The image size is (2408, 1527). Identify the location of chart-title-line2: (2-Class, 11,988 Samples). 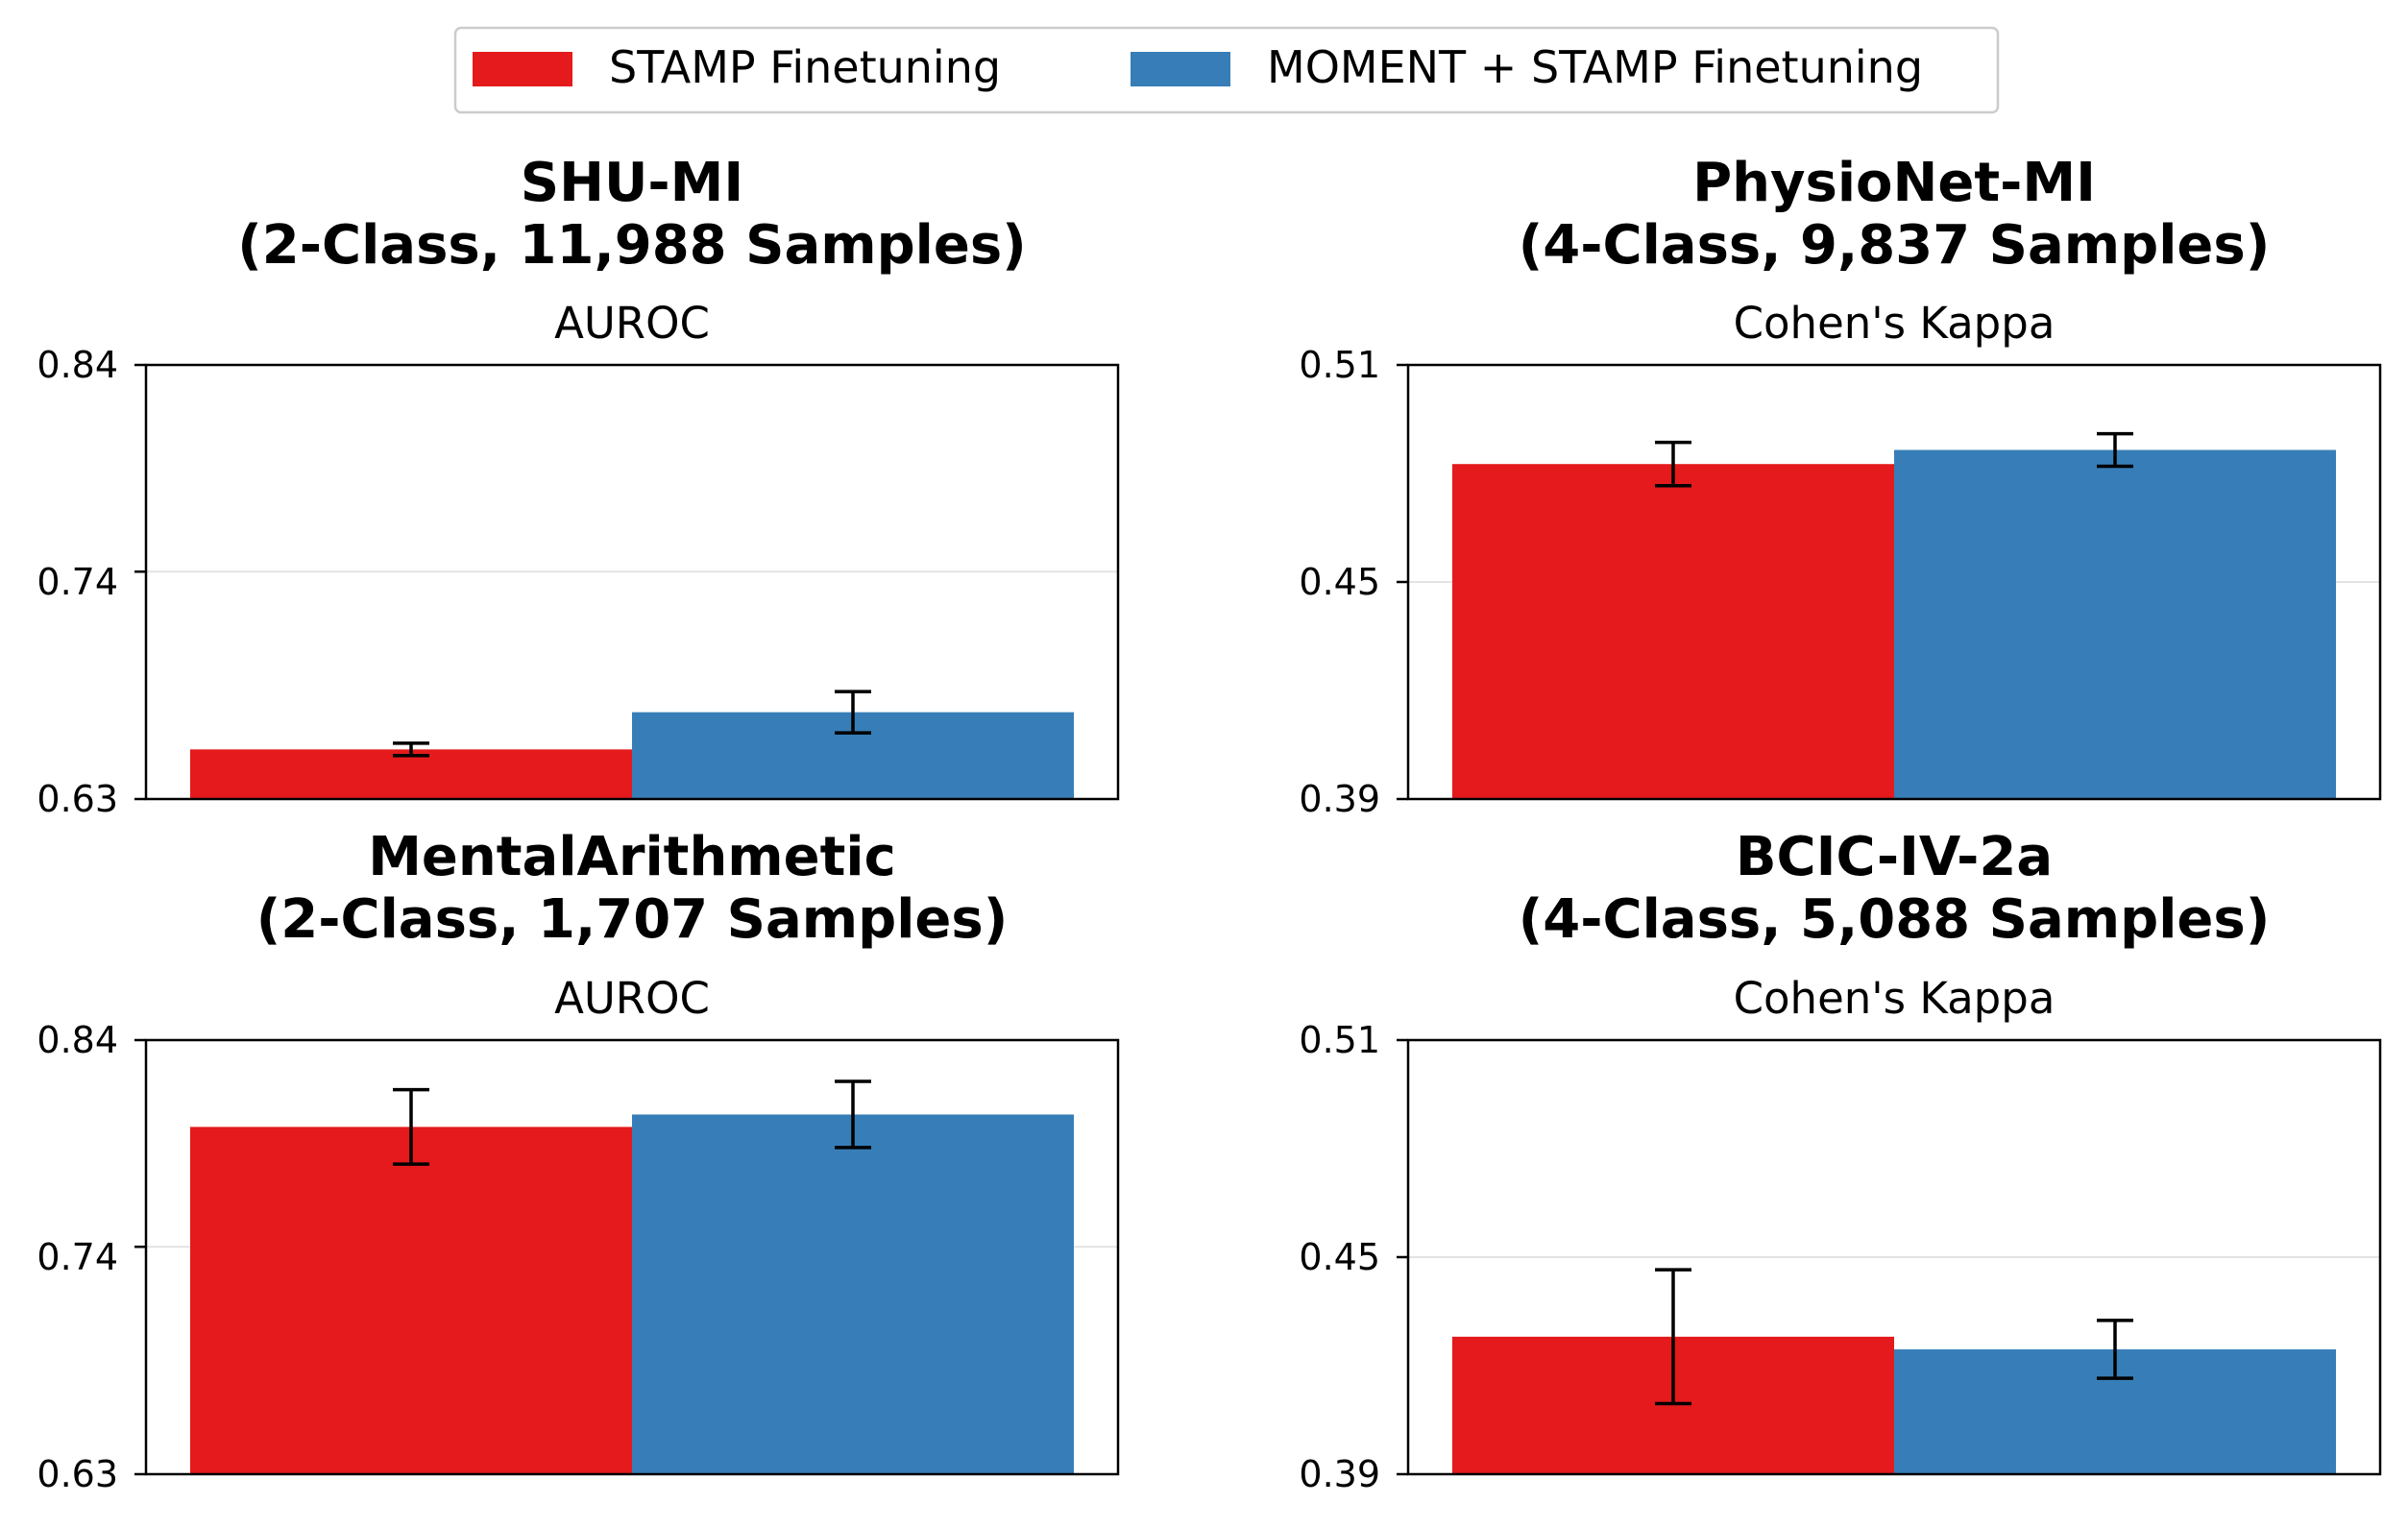
(632, 245).